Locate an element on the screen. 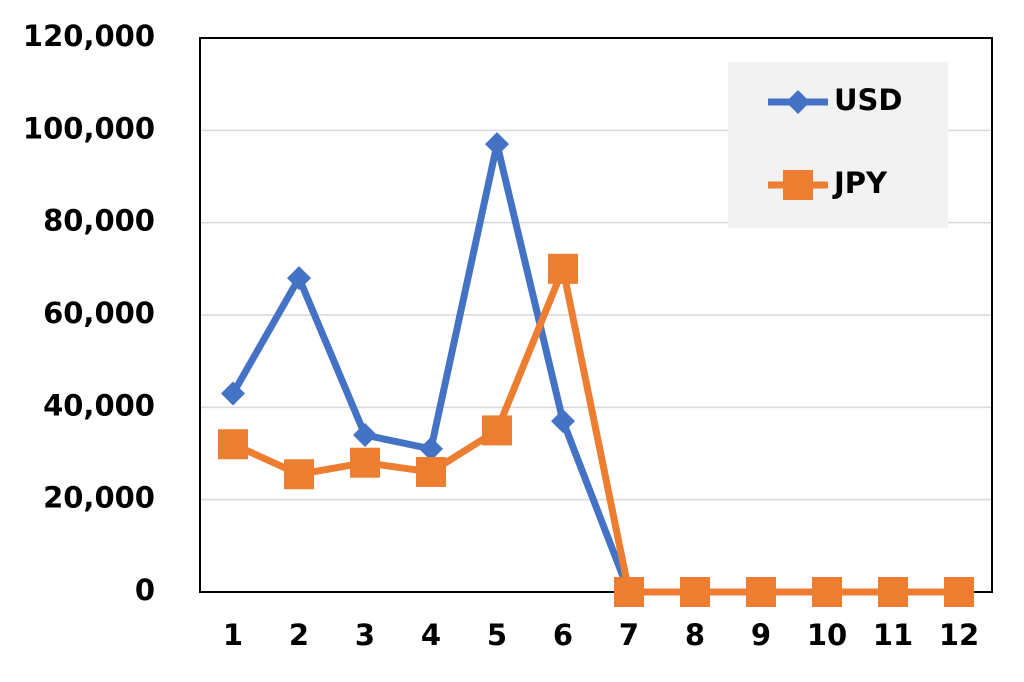 The image size is (1024, 682). x-tick-label: 1 is located at coordinates (233, 635).